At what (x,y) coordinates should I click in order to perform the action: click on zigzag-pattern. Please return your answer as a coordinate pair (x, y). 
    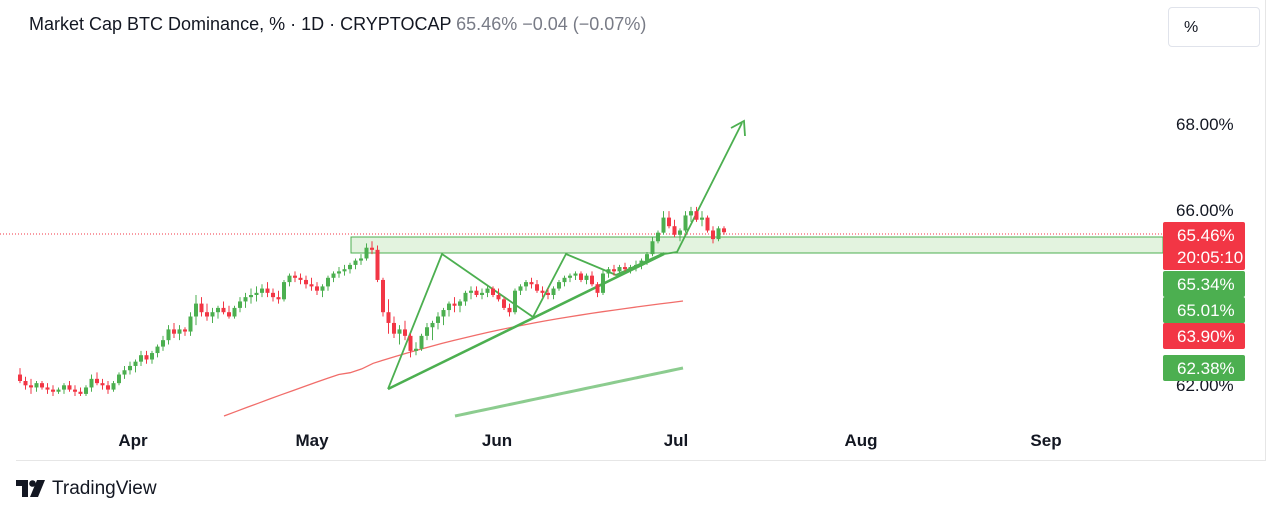
    Looking at the image, I should click on (526, 321).